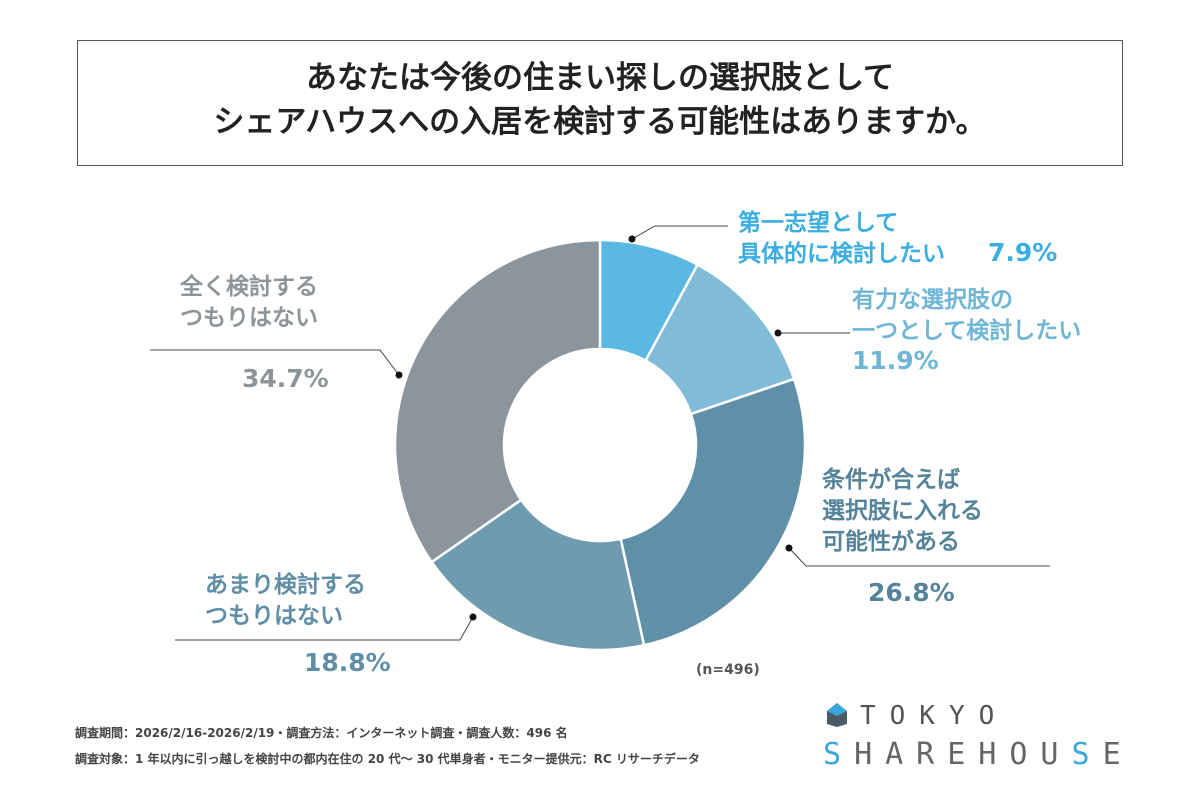 The image size is (1200, 800). Describe the element at coordinates (1087, 754) in the screenshot. I see `logo-s-second: S` at that location.